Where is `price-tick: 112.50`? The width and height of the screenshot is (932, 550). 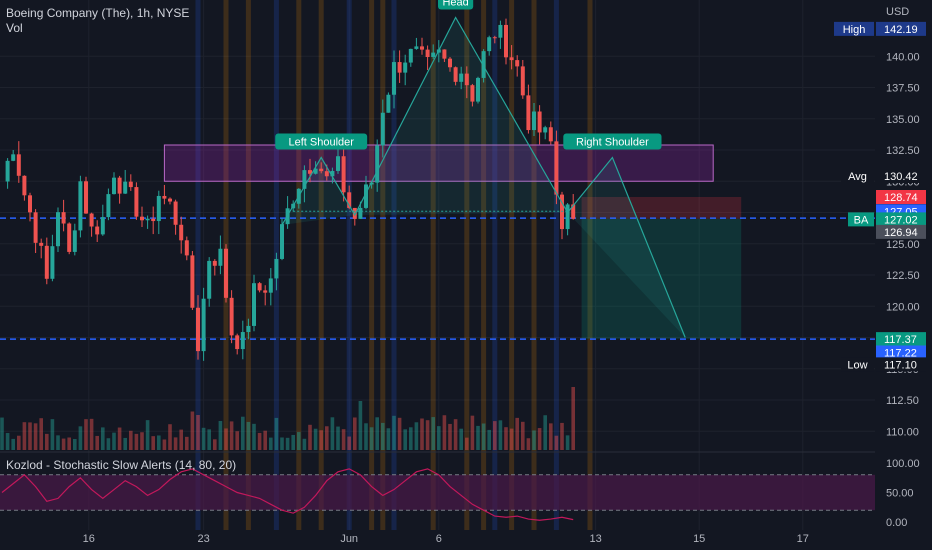
price-tick: 112.50 is located at coordinates (902, 401).